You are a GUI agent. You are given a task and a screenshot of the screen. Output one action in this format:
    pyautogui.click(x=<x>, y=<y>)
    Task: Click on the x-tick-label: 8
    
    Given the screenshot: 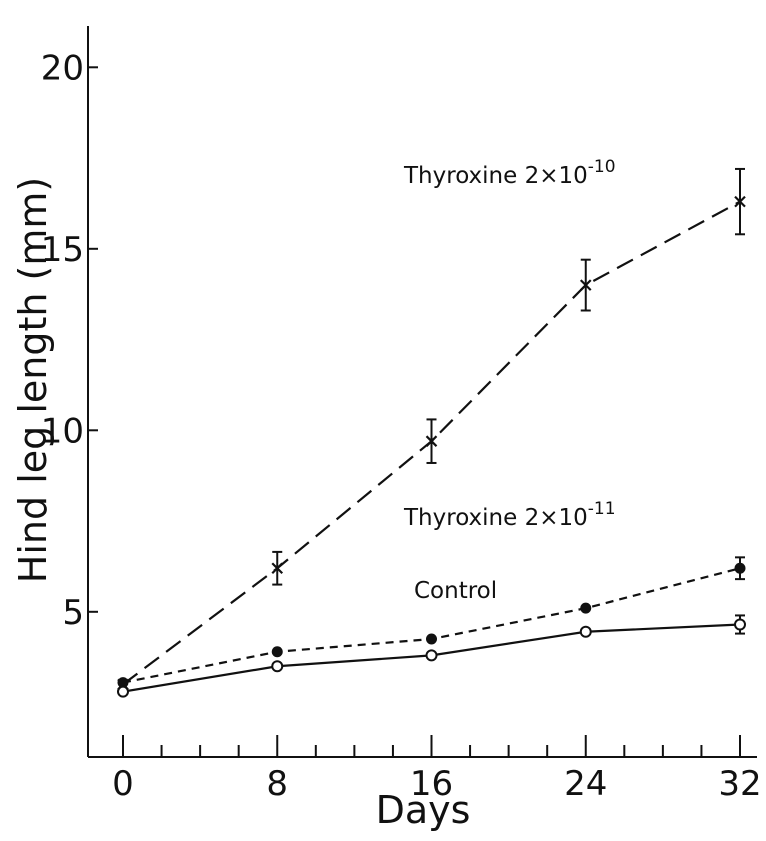 What is the action you would take?
    pyautogui.click(x=277, y=784)
    